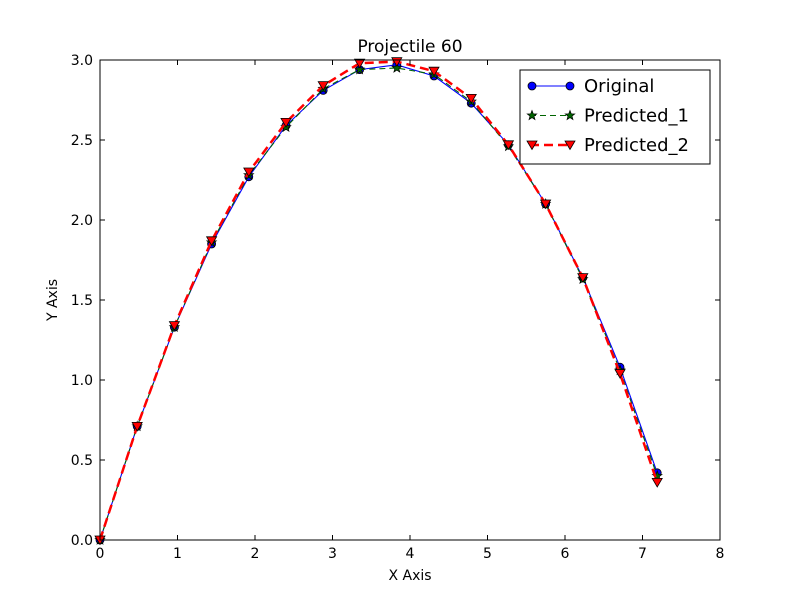  I want to click on legend-item: Original, so click(590, 86).